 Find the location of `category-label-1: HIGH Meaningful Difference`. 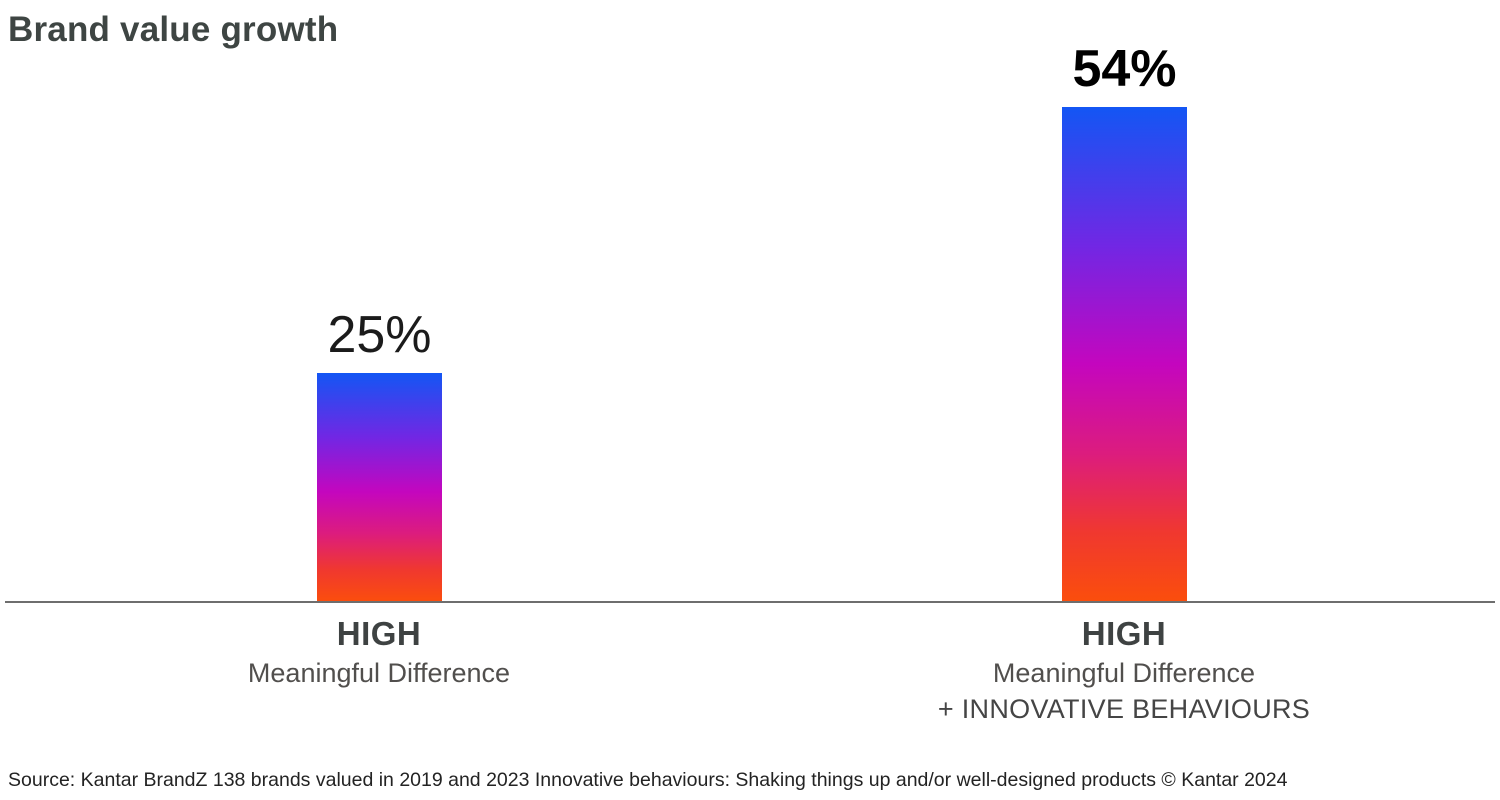

category-label-1: HIGH Meaningful Difference is located at coordinates (379, 652).